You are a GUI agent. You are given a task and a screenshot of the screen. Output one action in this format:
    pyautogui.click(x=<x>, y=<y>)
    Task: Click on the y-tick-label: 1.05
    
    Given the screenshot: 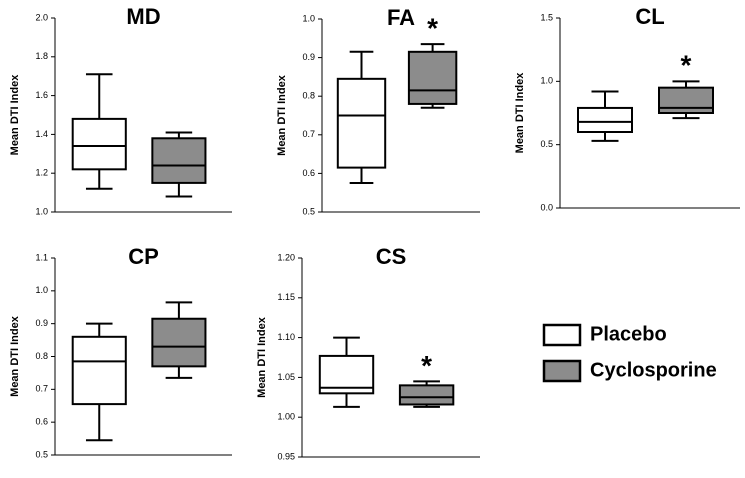 What is the action you would take?
    pyautogui.click(x=286, y=377)
    